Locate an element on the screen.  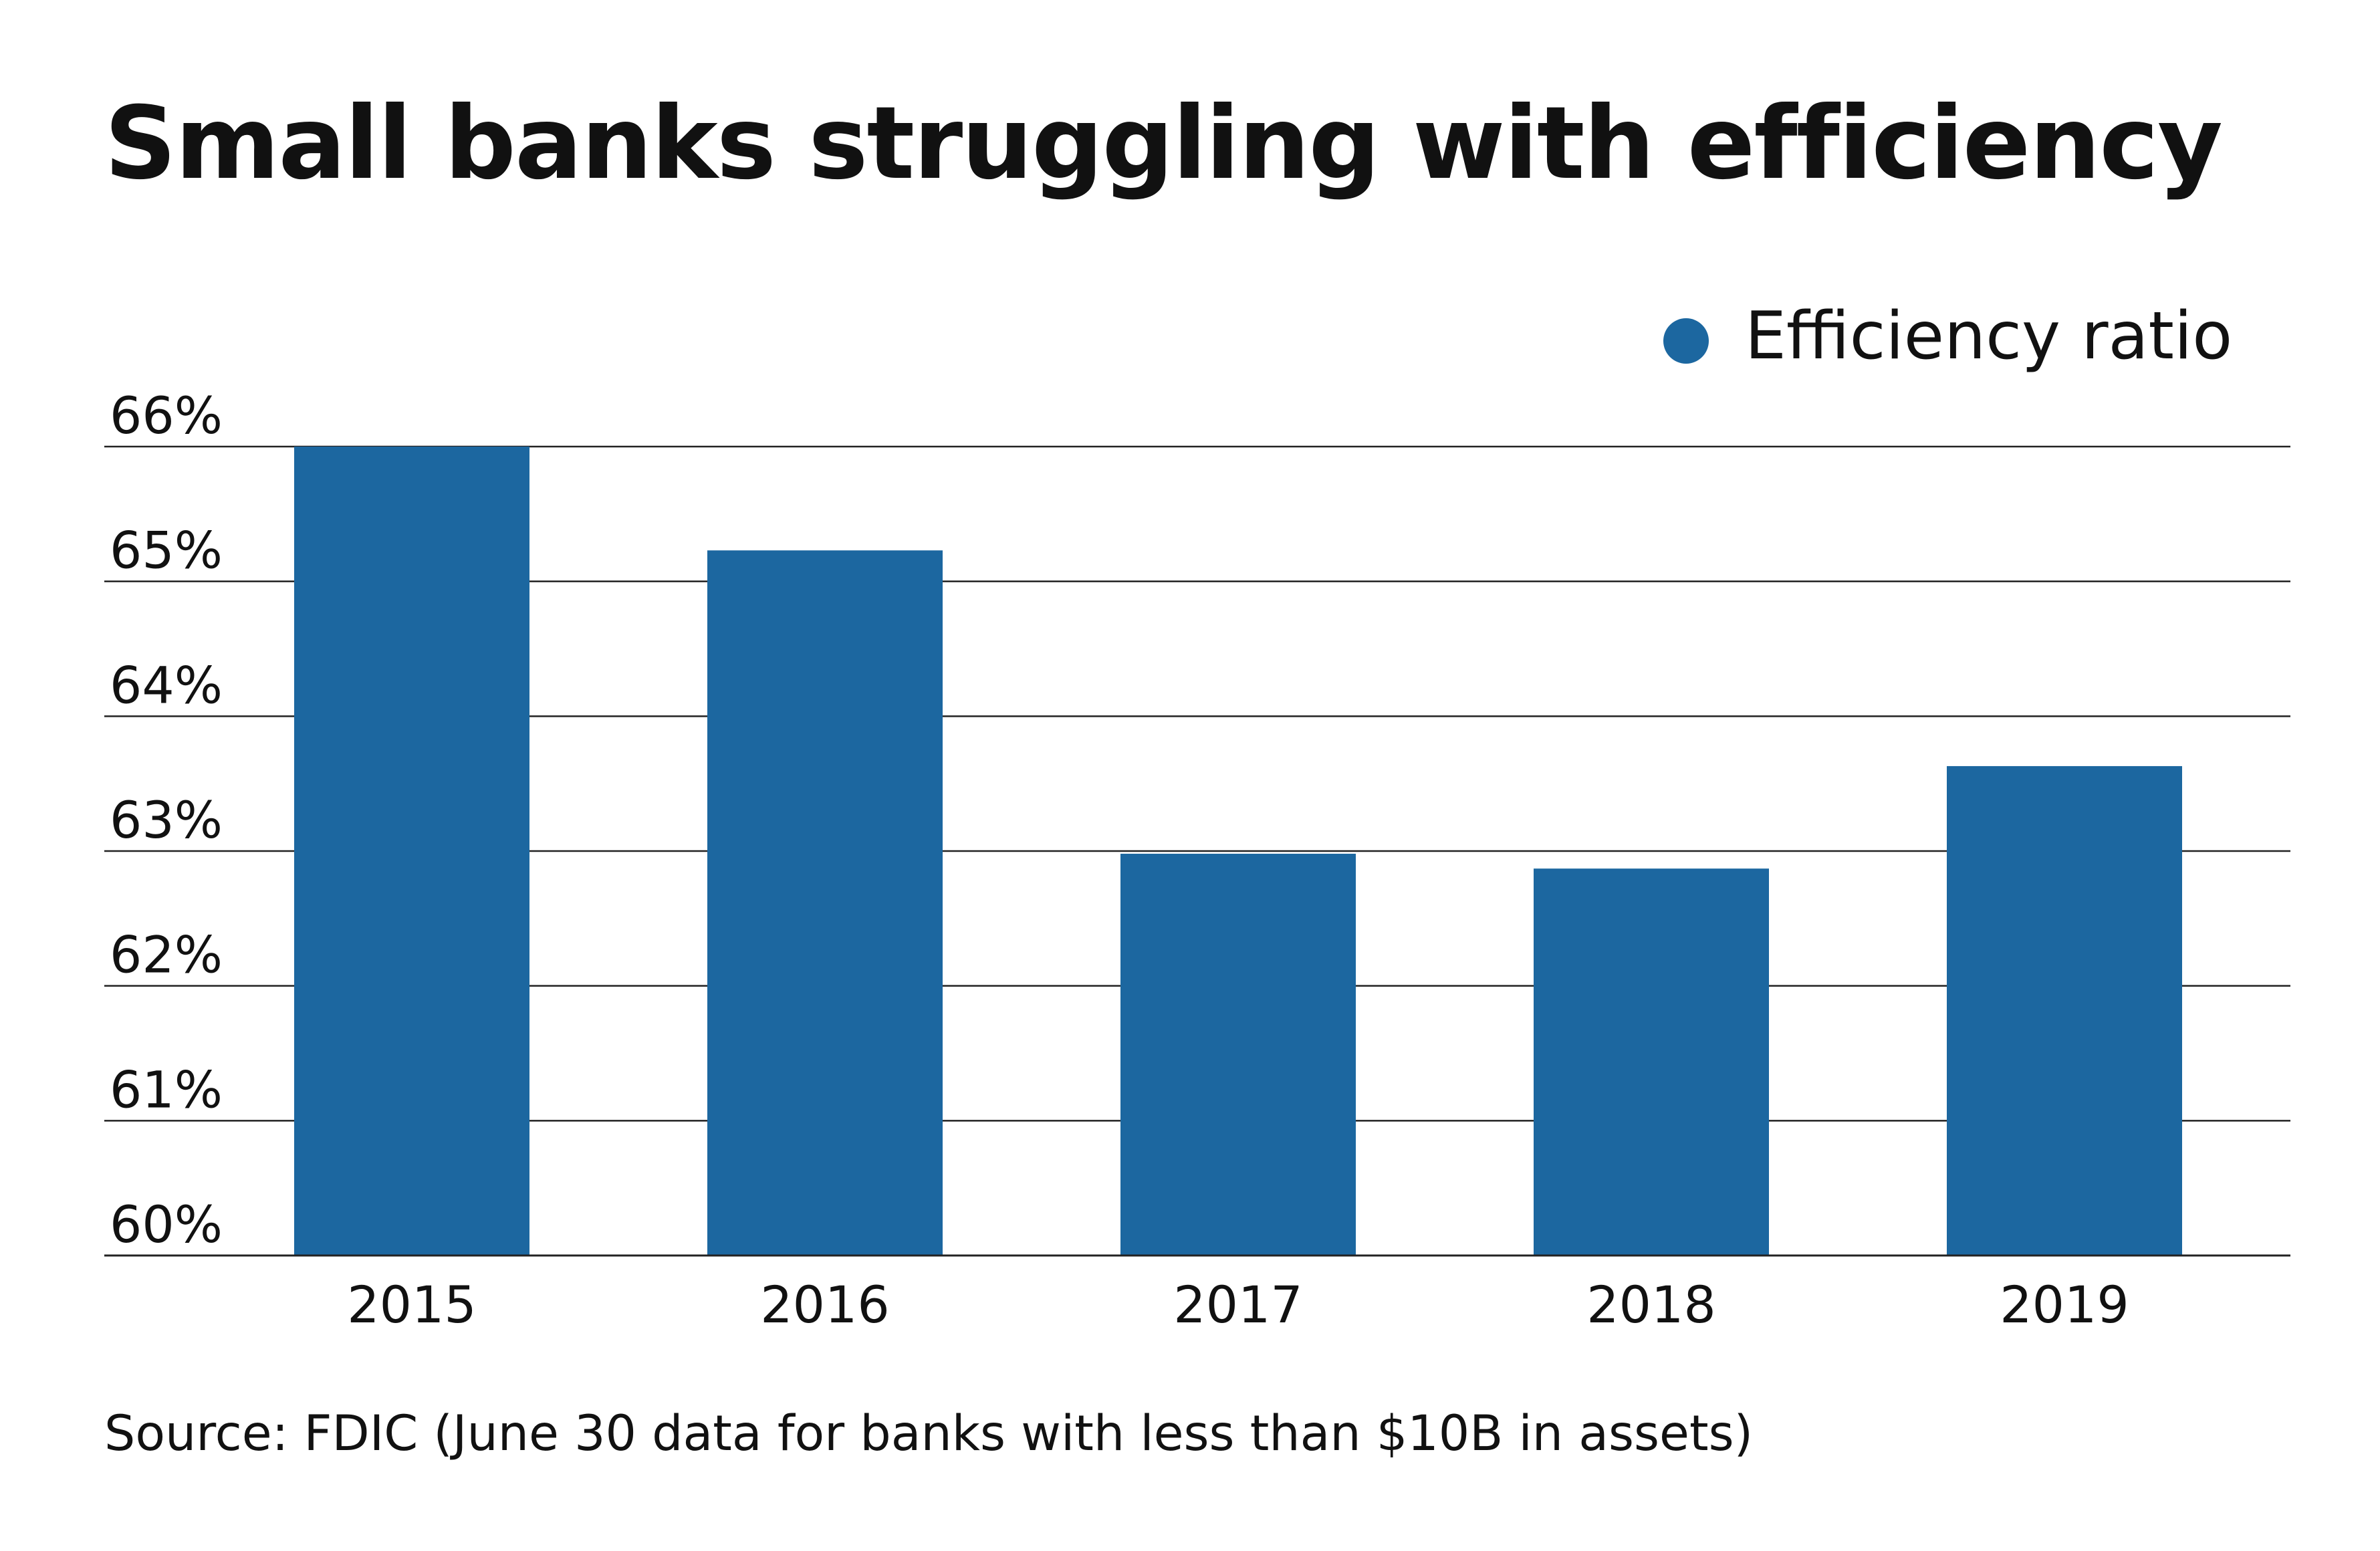
bar-2015 is located at coordinates (411, 851).